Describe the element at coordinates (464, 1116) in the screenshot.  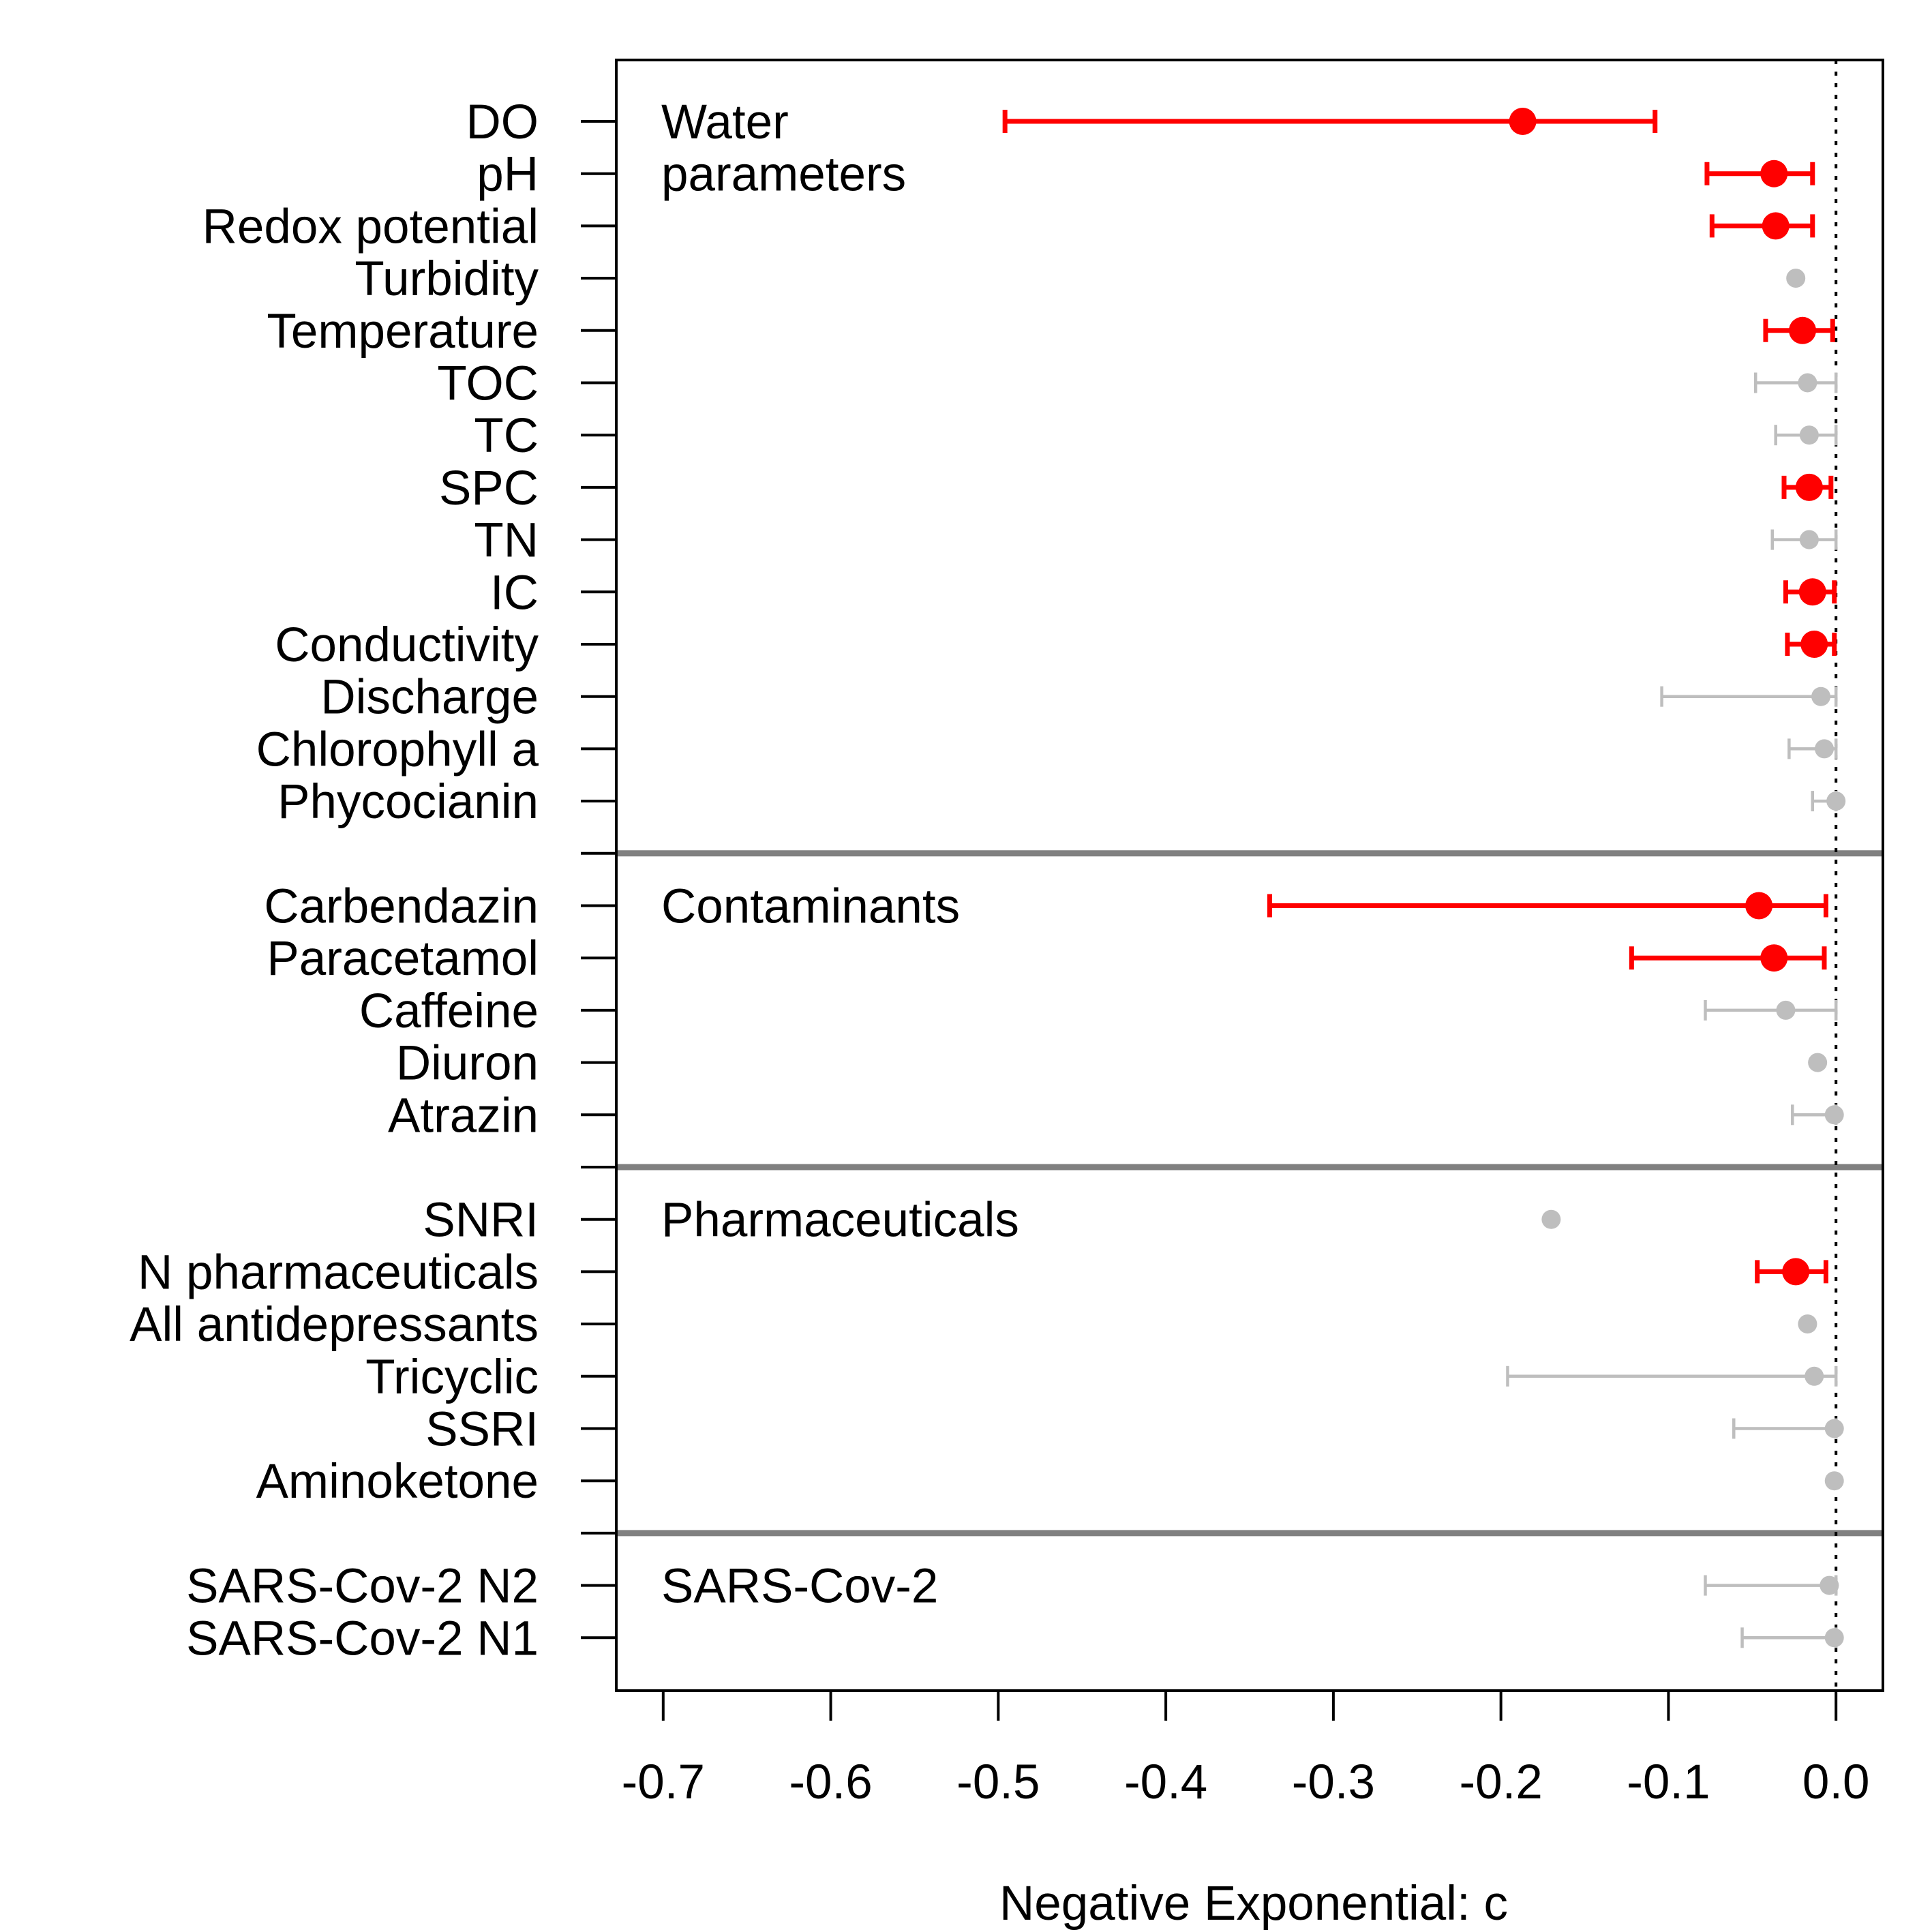
I see `y-tick-label: Atrazin` at that location.